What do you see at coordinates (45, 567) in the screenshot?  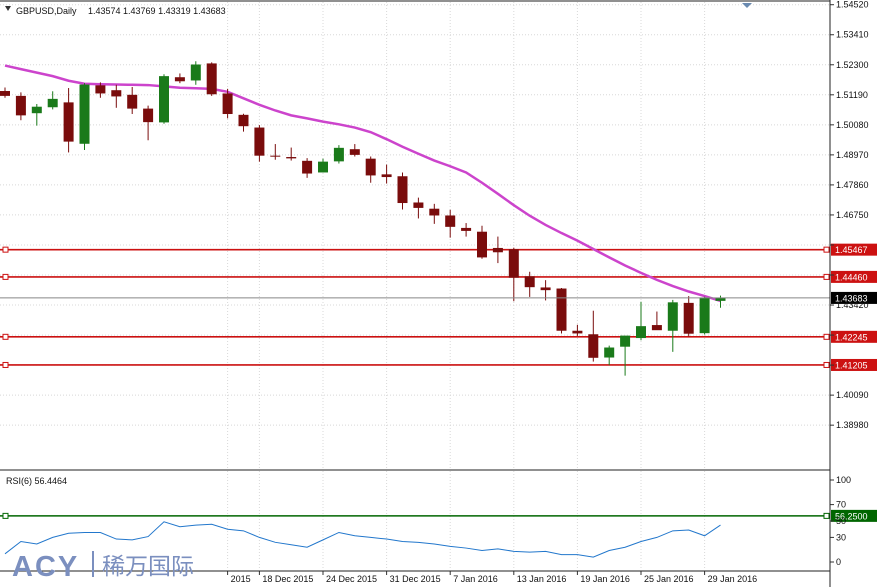 I see `logo-brand: ACY` at bounding box center [45, 567].